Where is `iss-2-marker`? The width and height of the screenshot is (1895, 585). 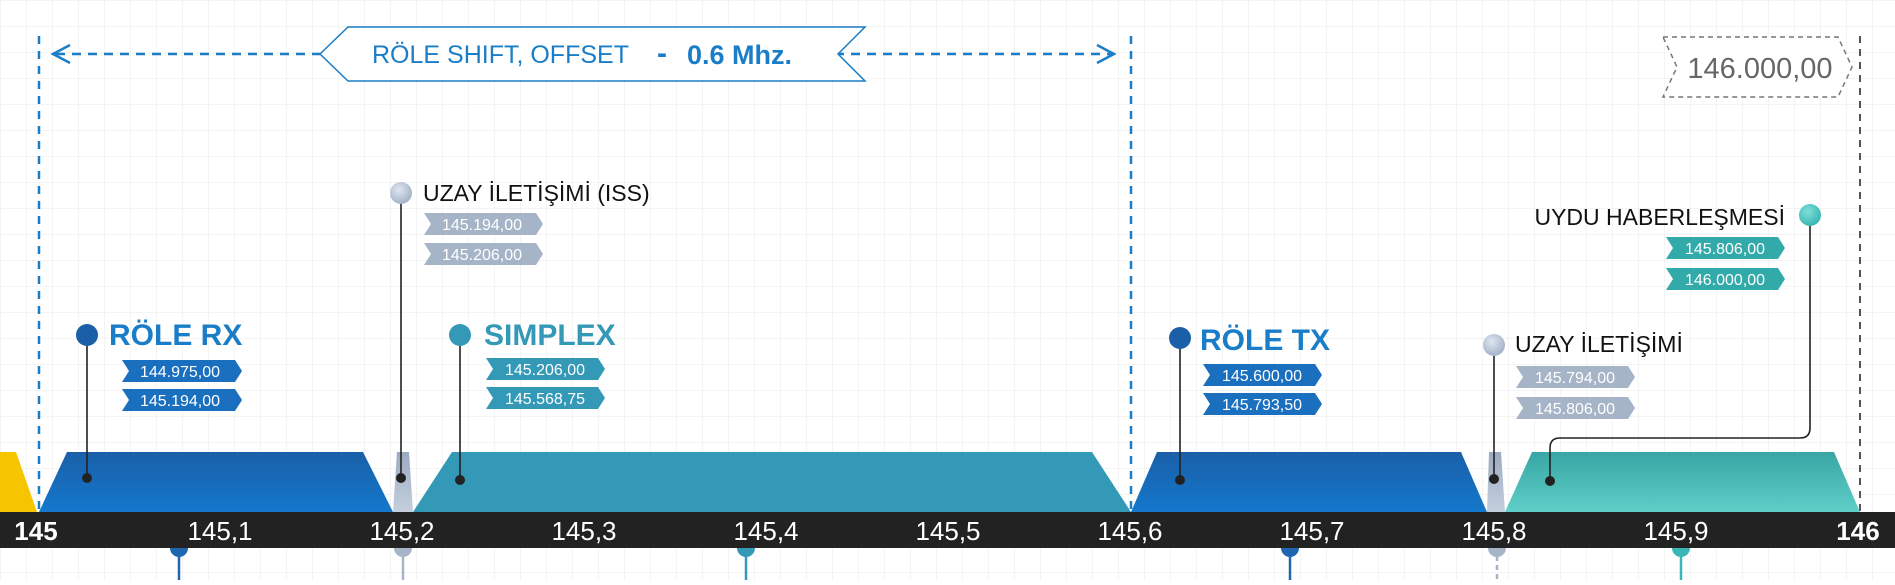
iss-2-marker is located at coordinates (1494, 345).